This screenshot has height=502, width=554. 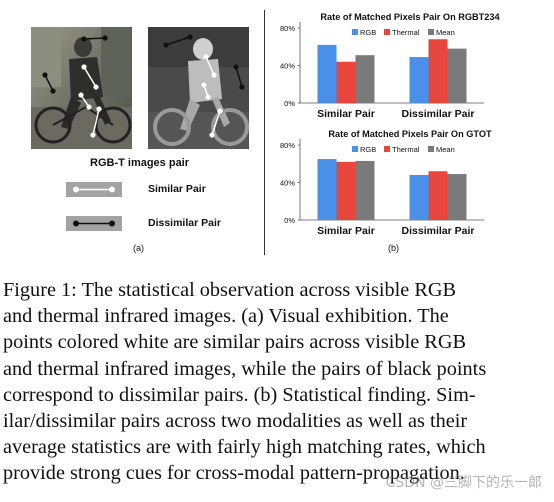 I want to click on similar-pair-swatch, so click(x=94, y=189).